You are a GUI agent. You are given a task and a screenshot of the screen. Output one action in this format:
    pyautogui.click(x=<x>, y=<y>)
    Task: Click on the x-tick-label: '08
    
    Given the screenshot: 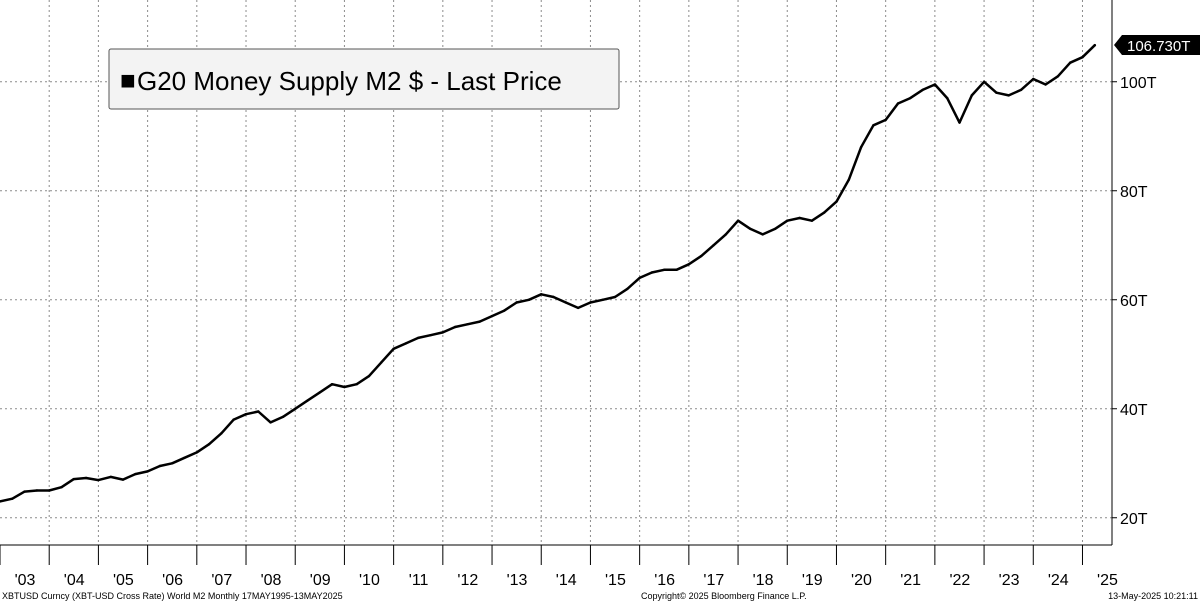 What is the action you would take?
    pyautogui.click(x=271, y=580)
    